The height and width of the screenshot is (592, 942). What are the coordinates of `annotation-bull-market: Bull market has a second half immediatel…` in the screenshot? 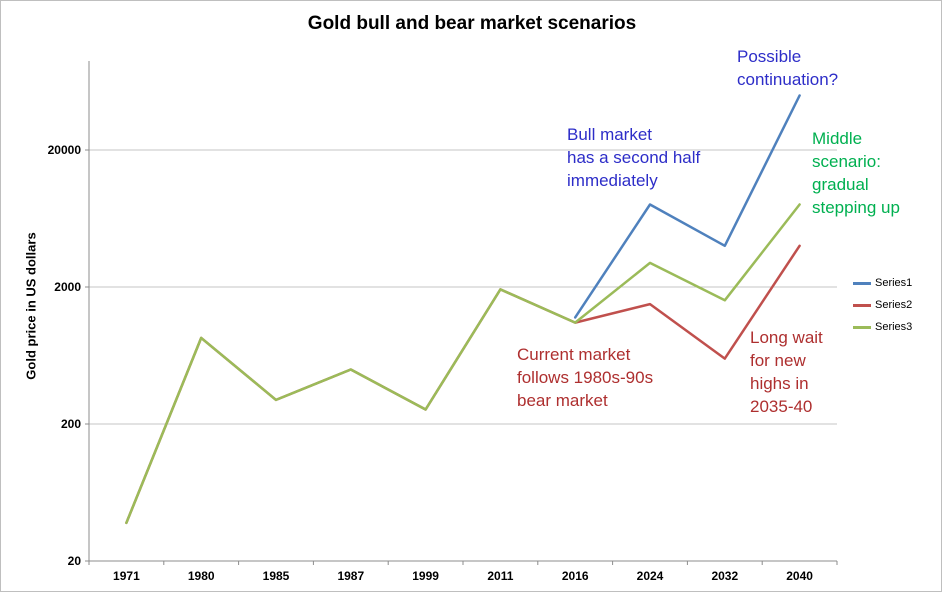 It's located at (634, 157).